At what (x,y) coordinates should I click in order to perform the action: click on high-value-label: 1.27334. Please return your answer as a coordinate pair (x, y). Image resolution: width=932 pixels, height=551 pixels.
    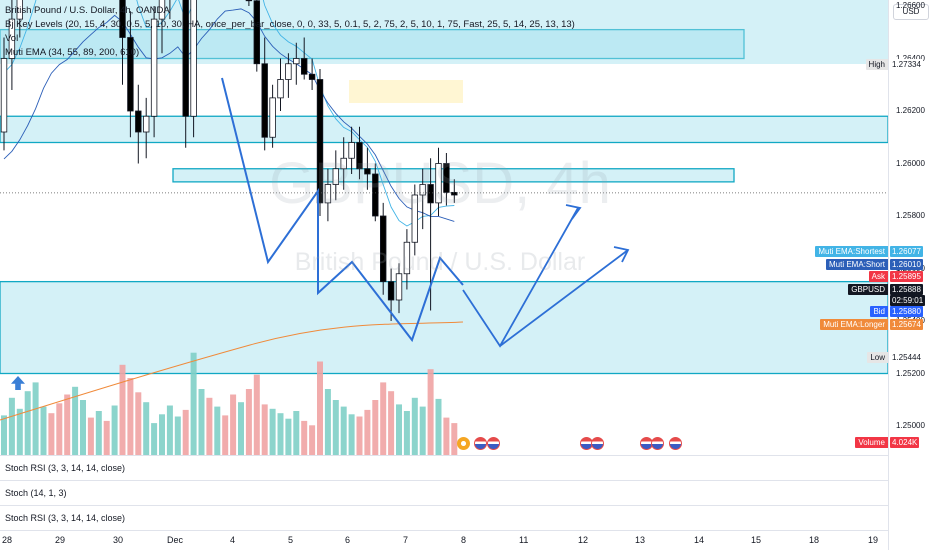
    Looking at the image, I should click on (906, 64).